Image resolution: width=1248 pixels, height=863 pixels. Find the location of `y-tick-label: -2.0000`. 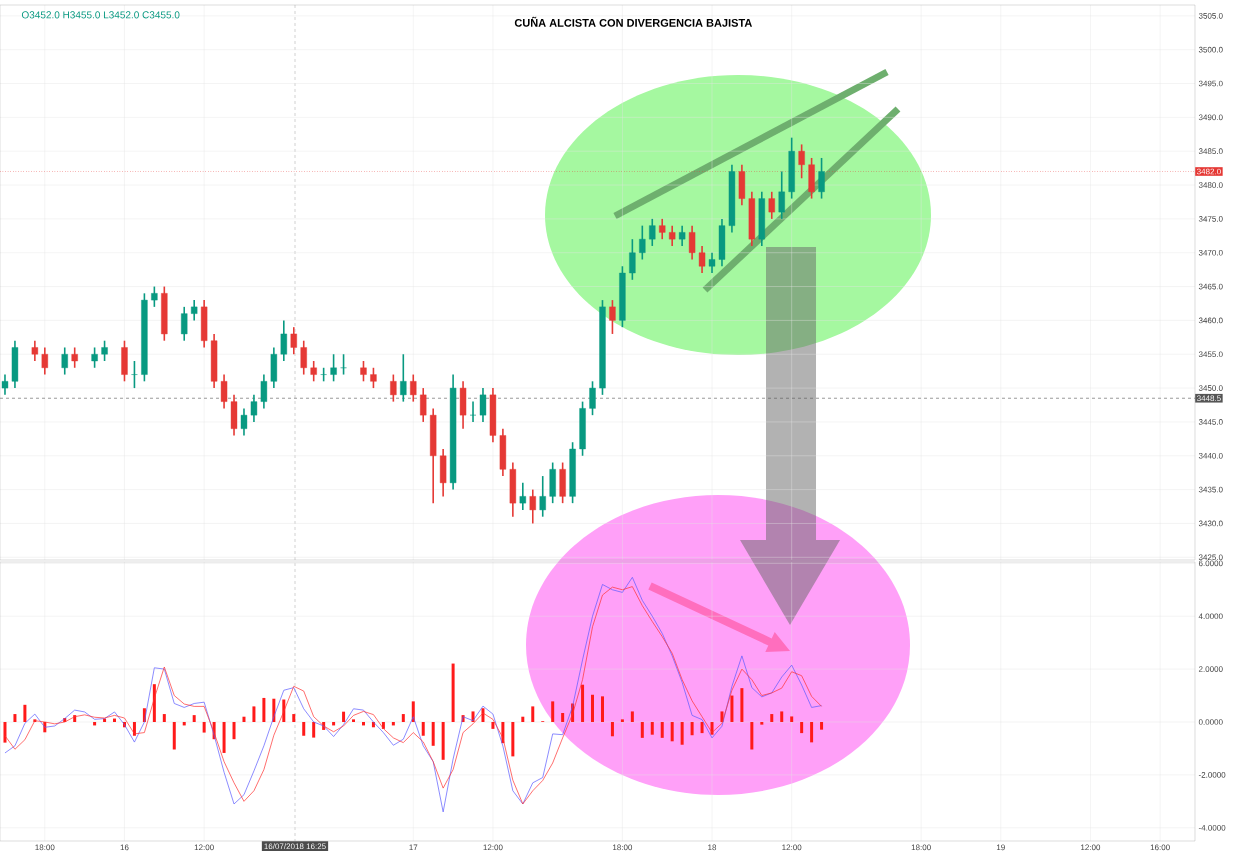

y-tick-label: -2.0000 is located at coordinates (1212, 775).